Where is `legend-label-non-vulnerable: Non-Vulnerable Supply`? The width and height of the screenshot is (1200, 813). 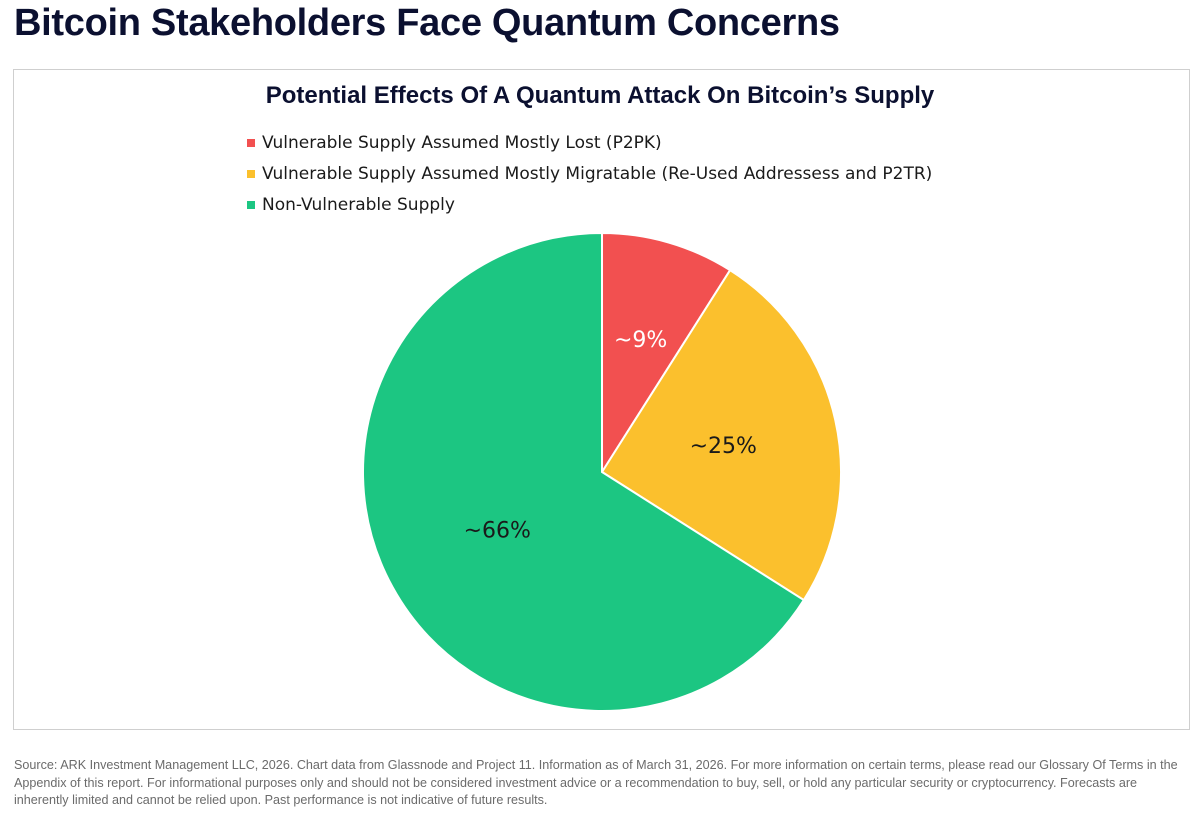
legend-label-non-vulnerable: Non-Vulnerable Supply is located at coordinates (358, 204).